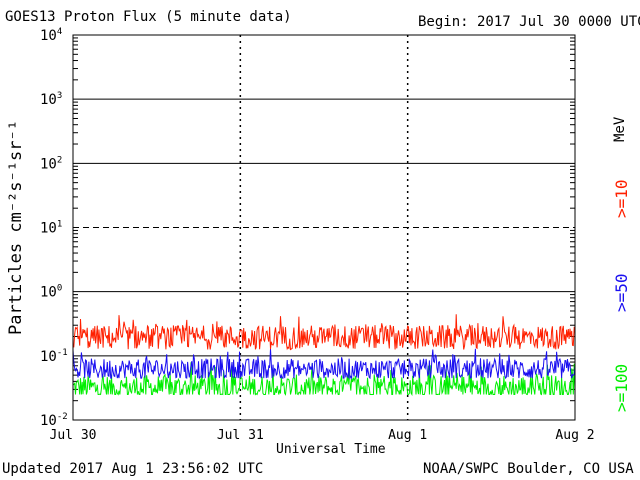 The image size is (640, 480). What do you see at coordinates (54, 420) in the screenshot?
I see `y-tick-label: 10⁻²` at bounding box center [54, 420].